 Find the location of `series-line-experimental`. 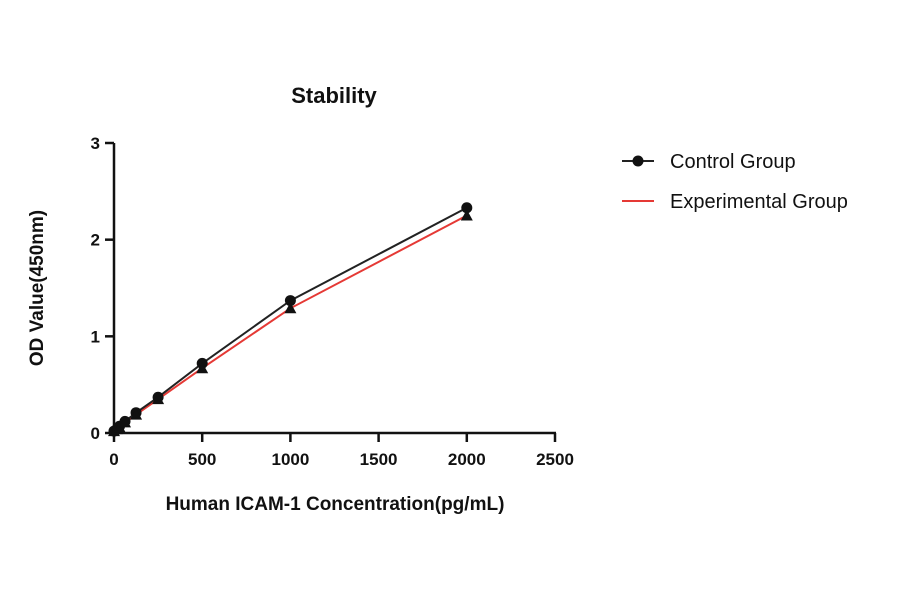

series-line-experimental is located at coordinates (290, 323).